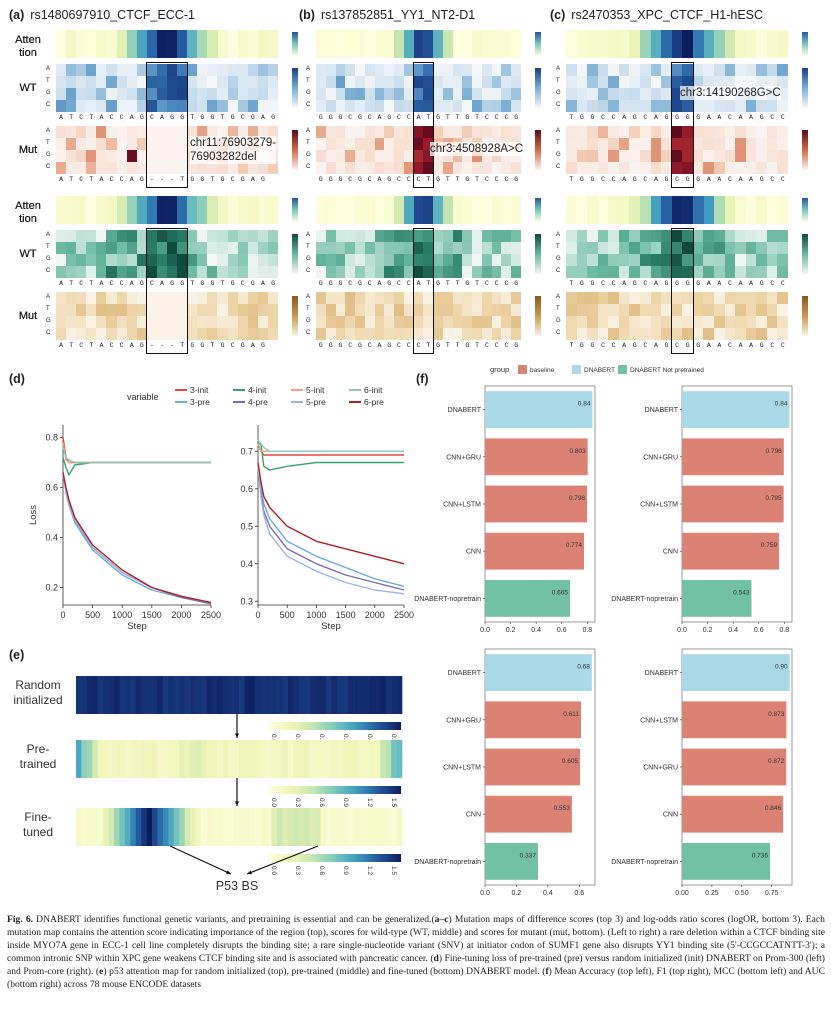 The width and height of the screenshot is (831, 1016). Describe the element at coordinates (644, 599) in the screenshot. I see `category-label: DNABERT-nopretrain` at that location.